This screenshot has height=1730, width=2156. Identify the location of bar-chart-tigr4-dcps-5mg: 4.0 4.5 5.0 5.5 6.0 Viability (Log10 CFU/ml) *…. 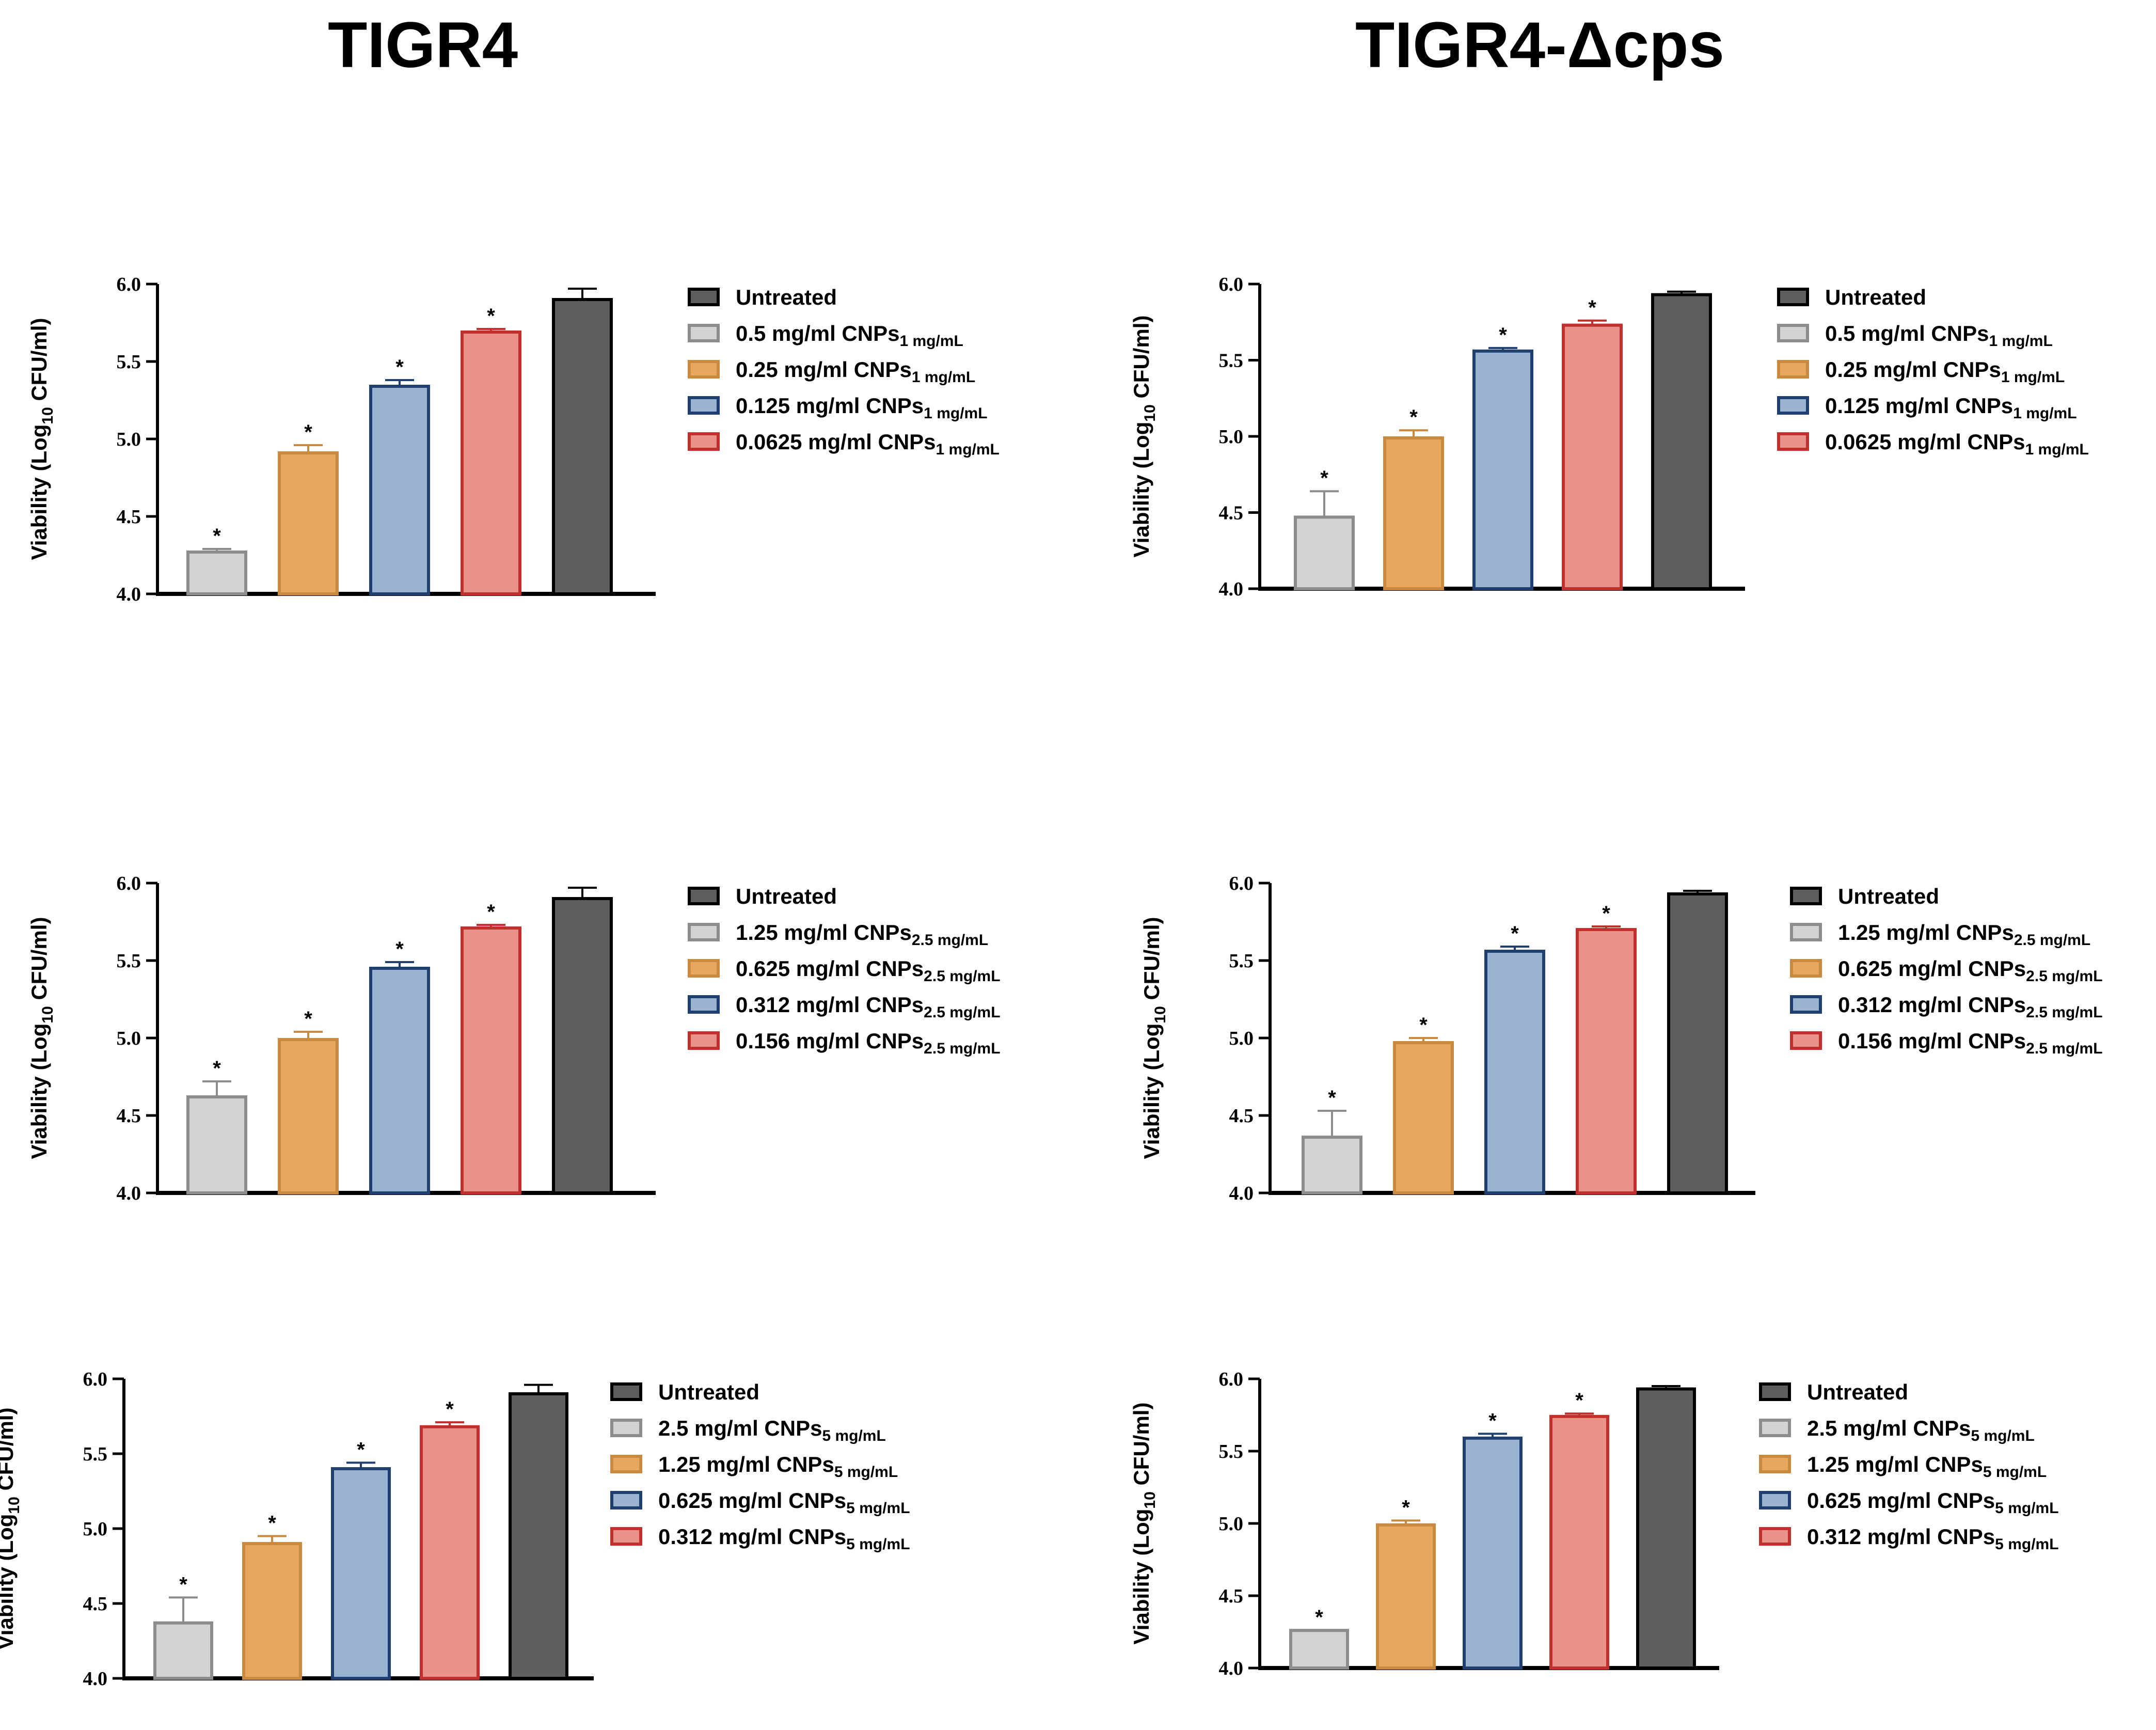
(1594, 1524).